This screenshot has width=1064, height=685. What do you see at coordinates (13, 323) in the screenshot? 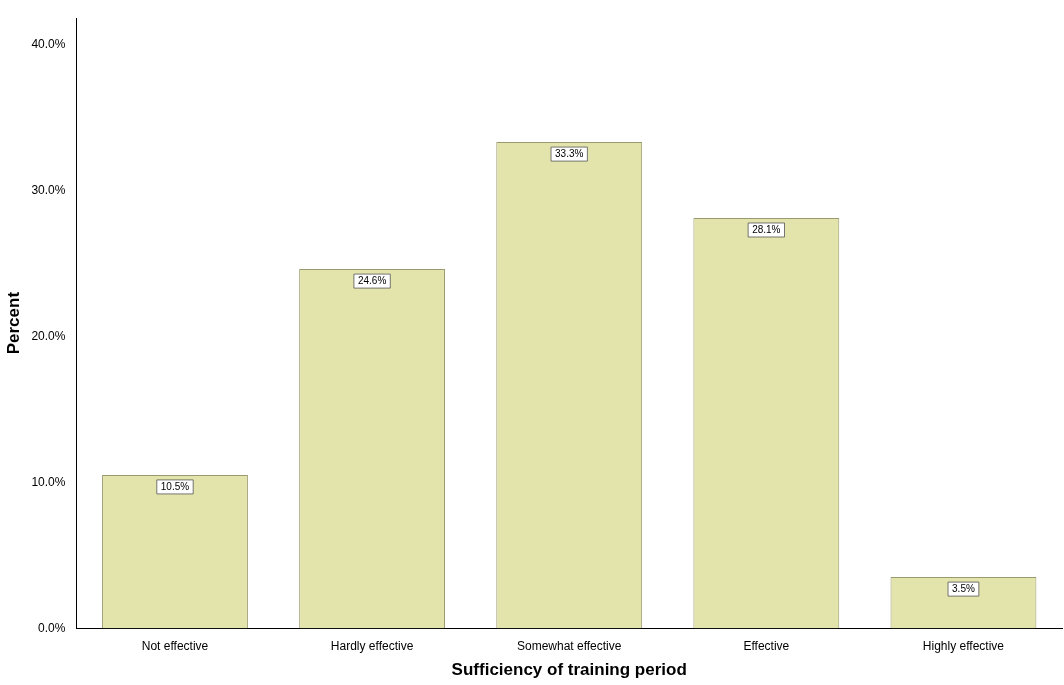
I see `y-axis-title: Percent` at bounding box center [13, 323].